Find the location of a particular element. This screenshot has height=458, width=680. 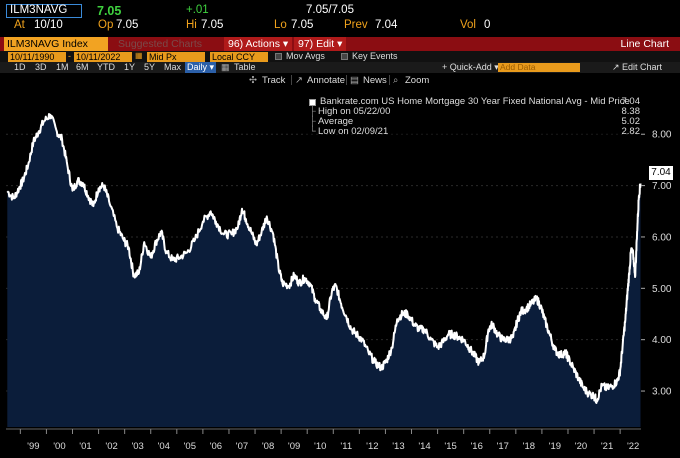

last-price: 7.05 is located at coordinates (109, 11).